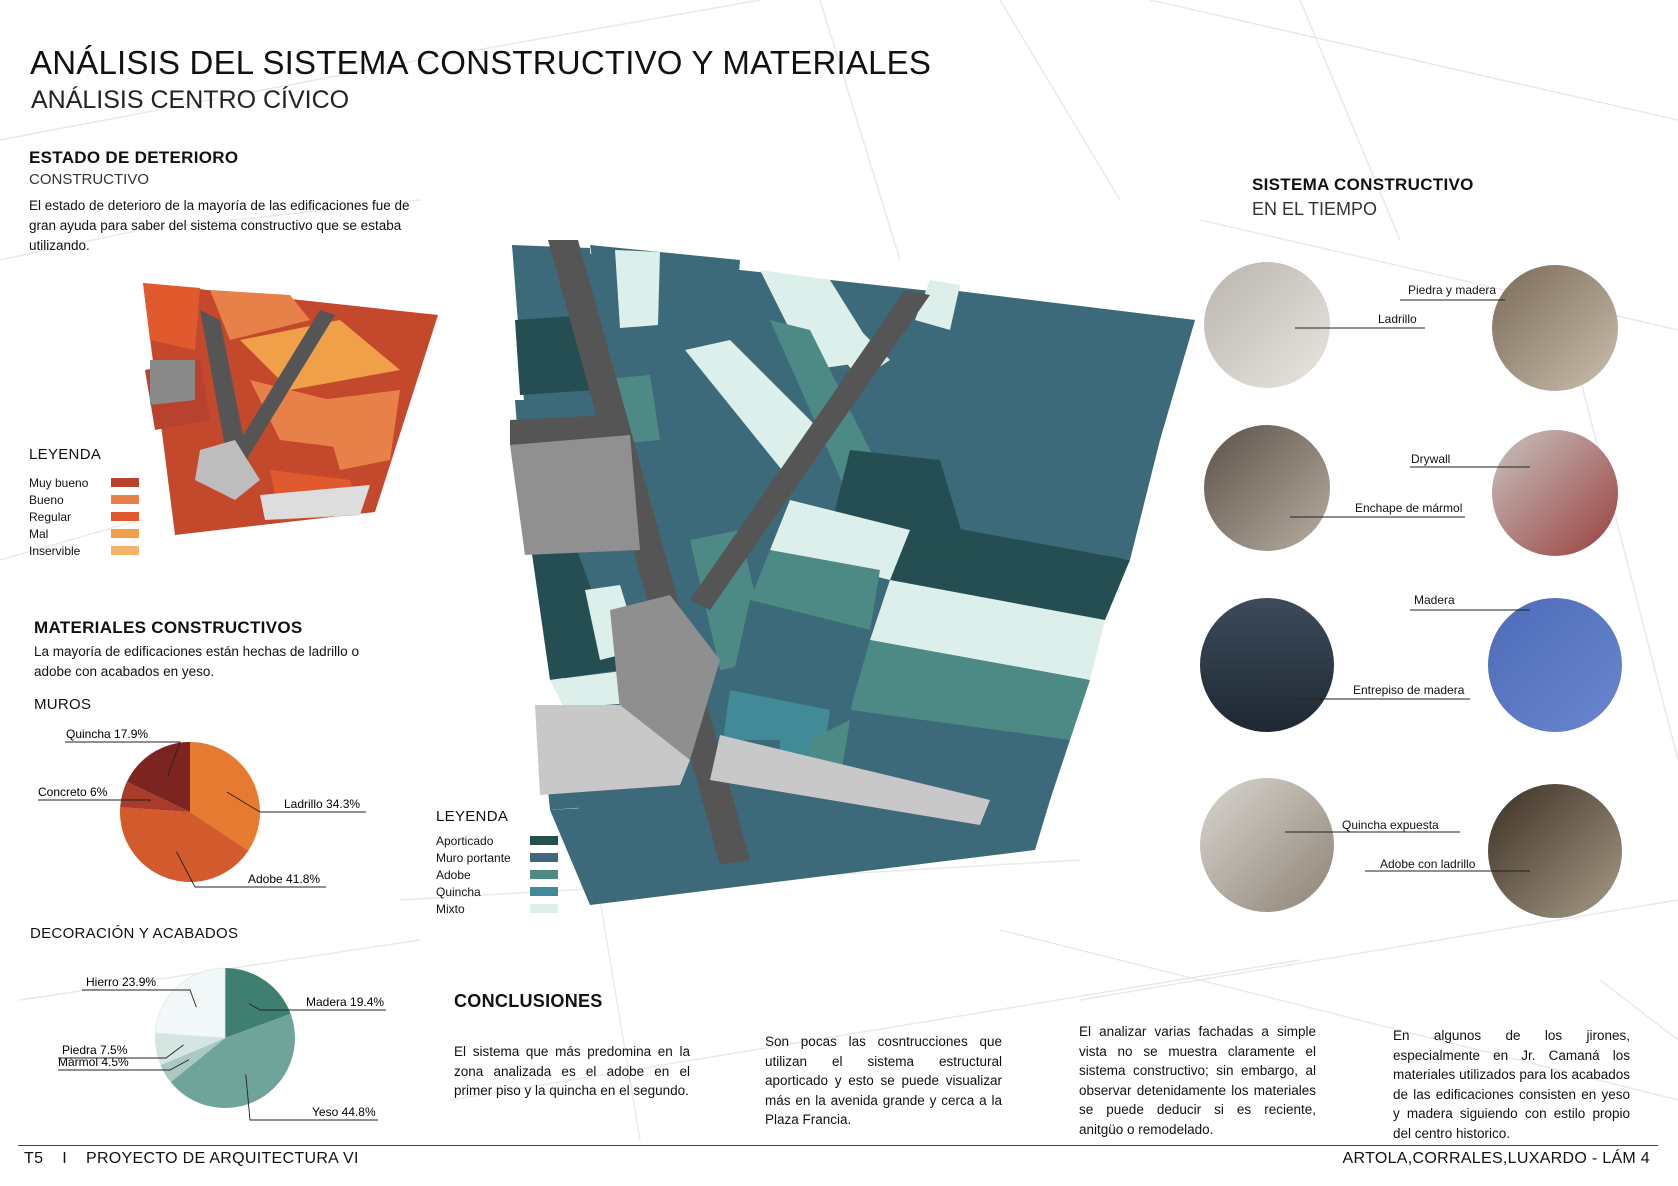  I want to click on deterioro-legend: Muy bueno Bueno Regular Mal Inservible, so click(84, 516).